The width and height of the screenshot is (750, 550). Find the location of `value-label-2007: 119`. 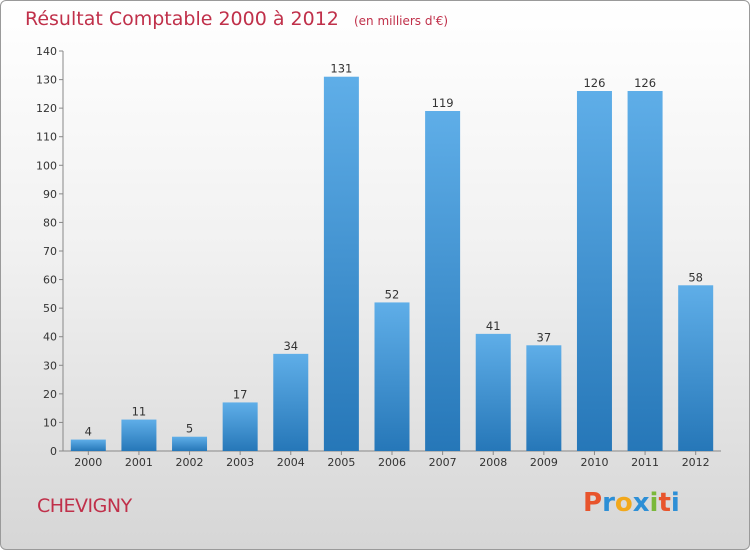

value-label-2007: 119 is located at coordinates (443, 103).